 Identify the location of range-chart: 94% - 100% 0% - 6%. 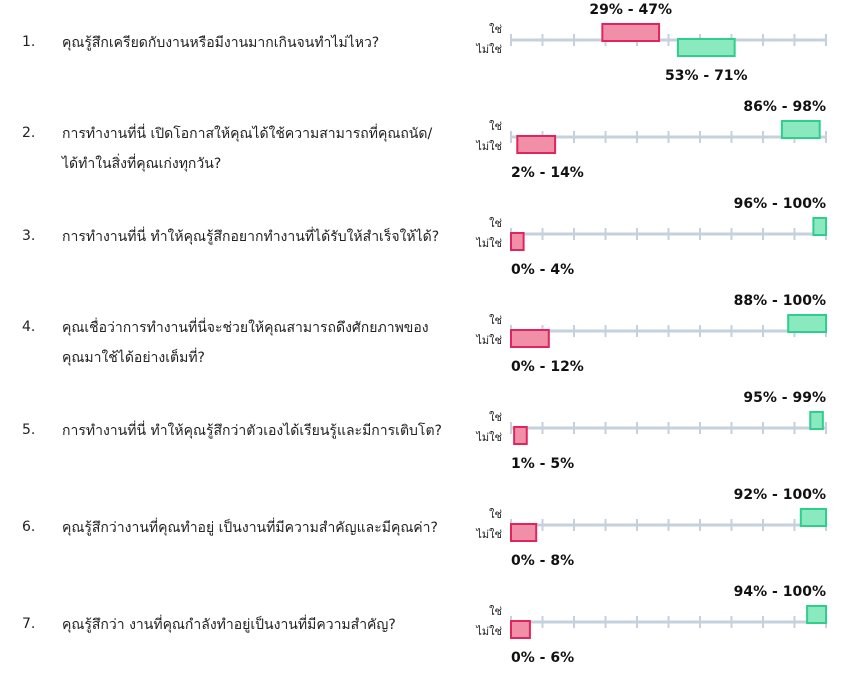
(668, 625).